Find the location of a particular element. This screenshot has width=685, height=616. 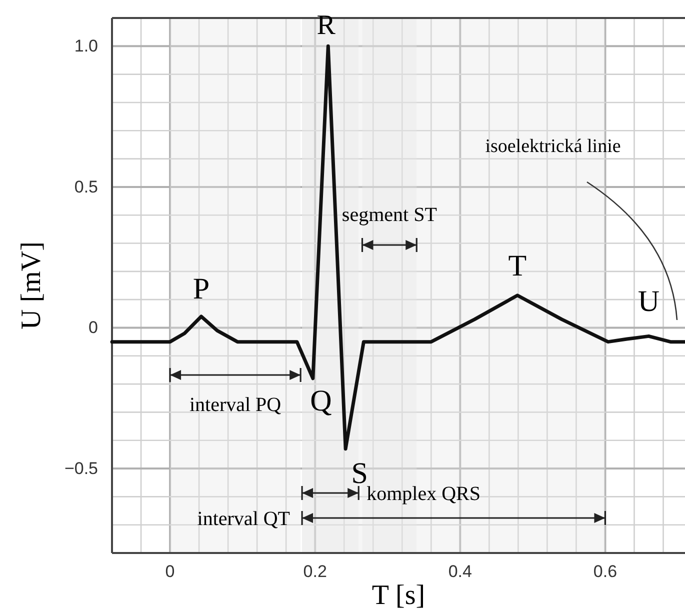

x-tick-label: 0.6 is located at coordinates (605, 572).